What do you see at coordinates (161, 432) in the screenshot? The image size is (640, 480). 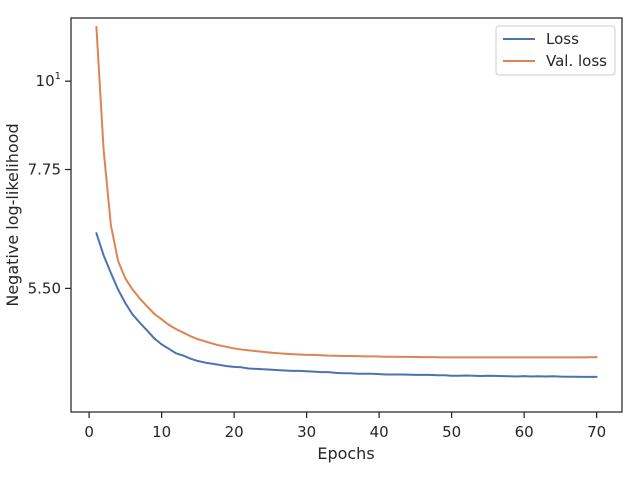 I see `x-tick-label: 10` at bounding box center [161, 432].